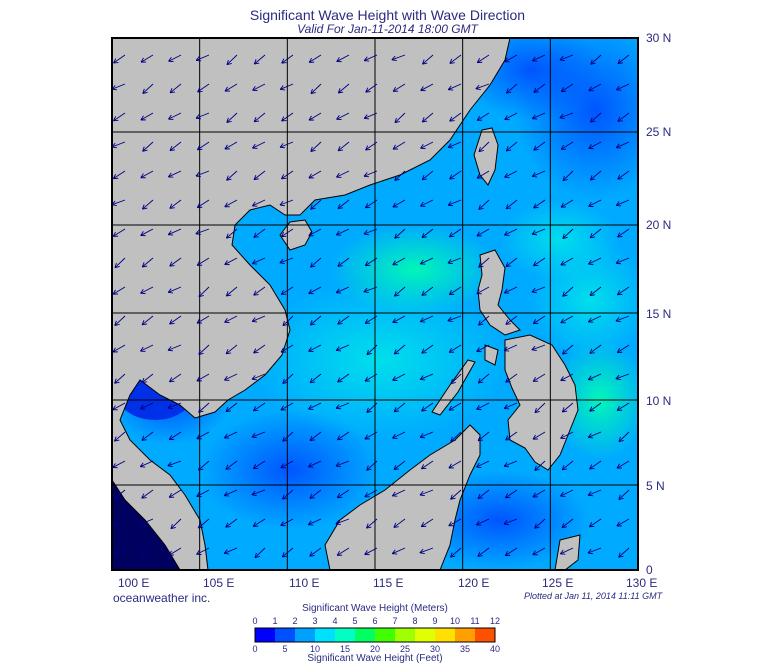 The height and width of the screenshot is (665, 775). What do you see at coordinates (541, 402) in the screenshot?
I see `mindanao` at bounding box center [541, 402].